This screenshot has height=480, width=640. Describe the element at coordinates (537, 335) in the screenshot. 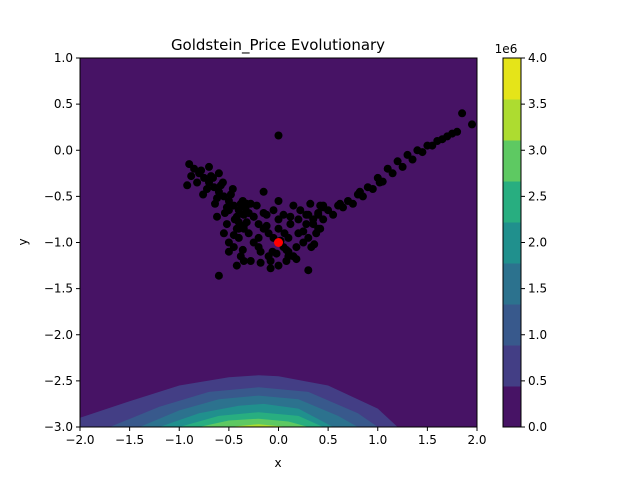

I see `colorbar-tick-label: 1.0` at that location.